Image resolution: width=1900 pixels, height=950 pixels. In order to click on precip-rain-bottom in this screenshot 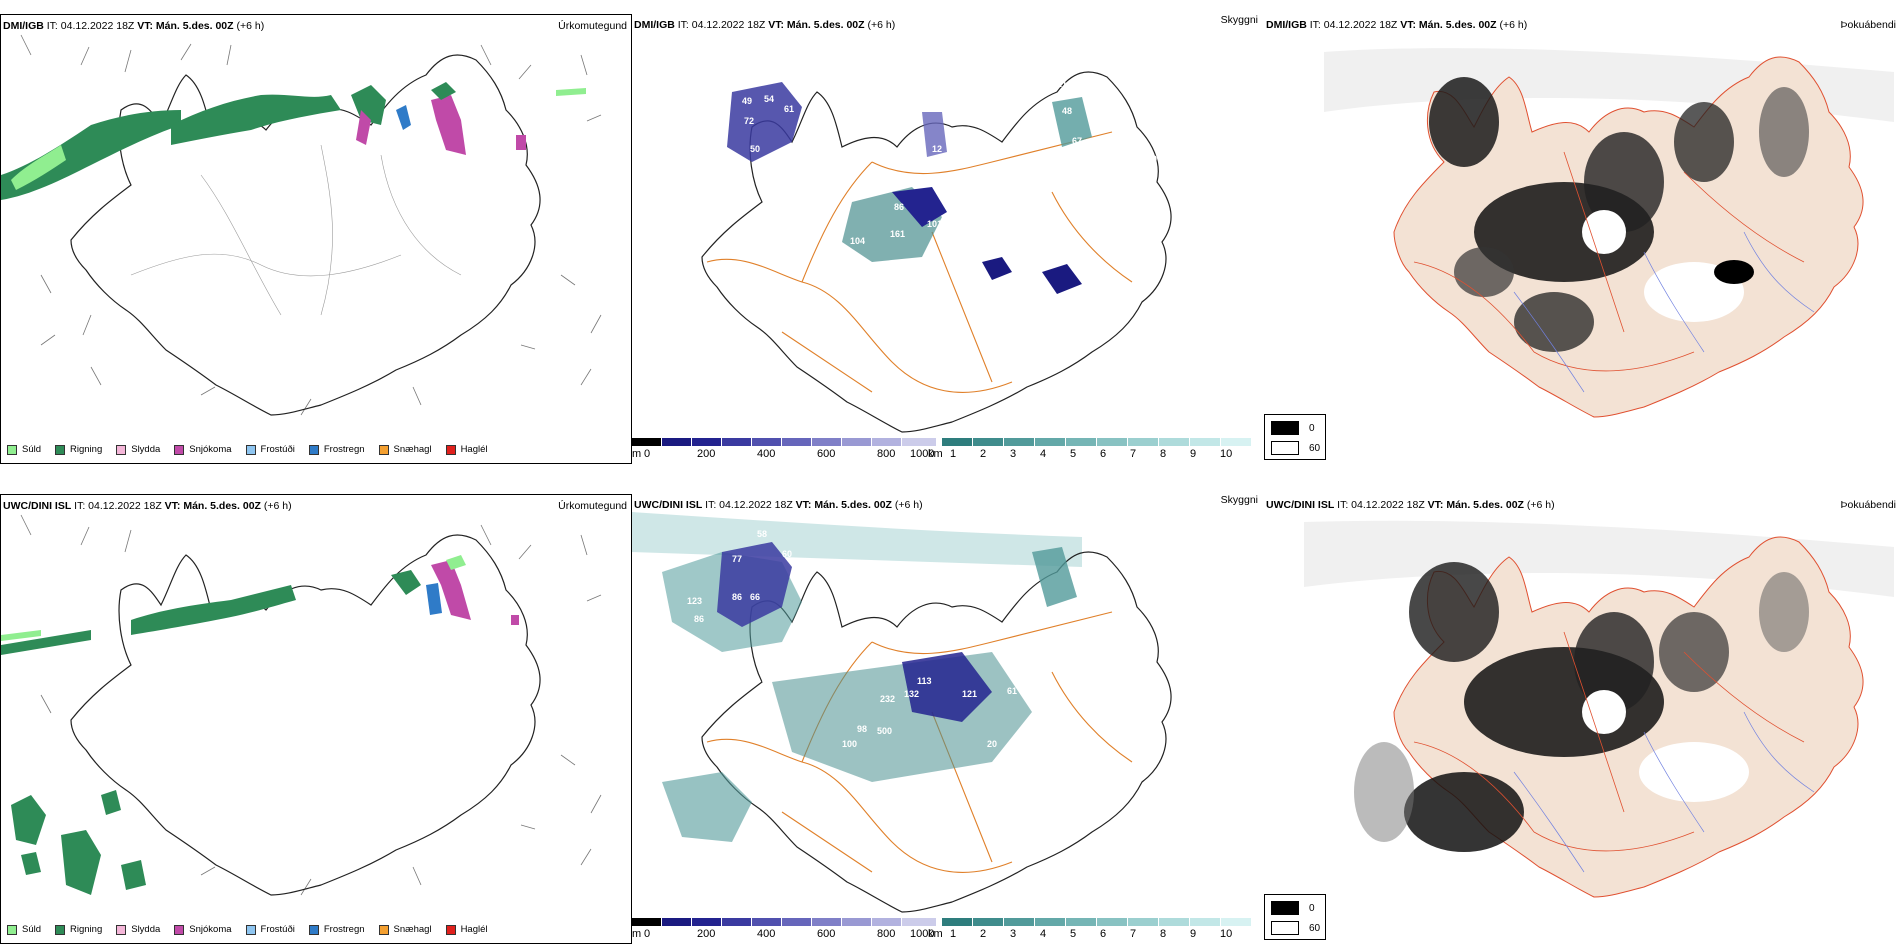, I will do `click(260, 725)`.